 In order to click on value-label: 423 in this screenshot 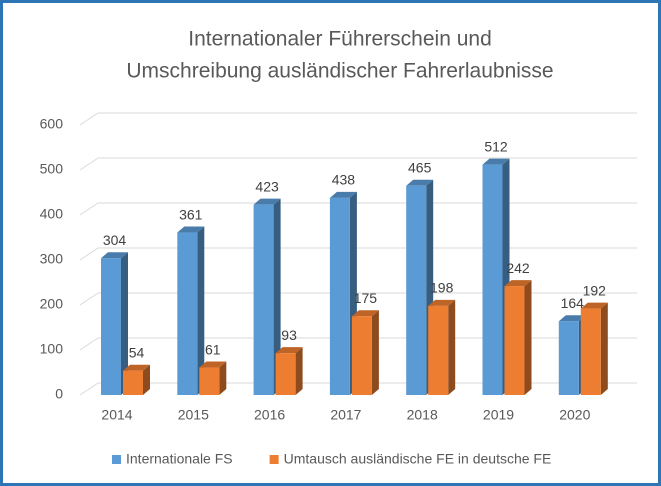, I will do `click(267, 186)`.